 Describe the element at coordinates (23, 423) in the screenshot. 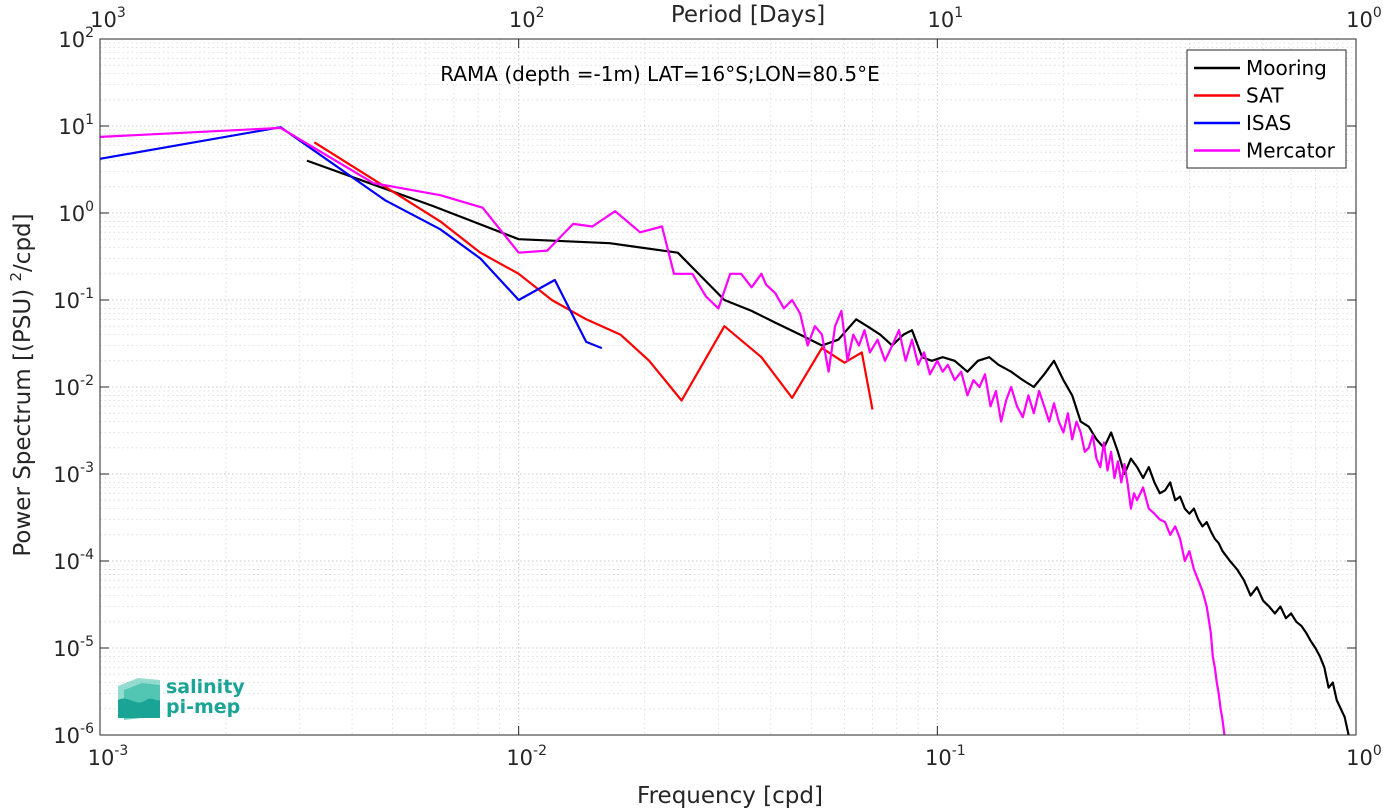

I see `y-axis-title-text: Power Spectrum [(PSU)` at that location.